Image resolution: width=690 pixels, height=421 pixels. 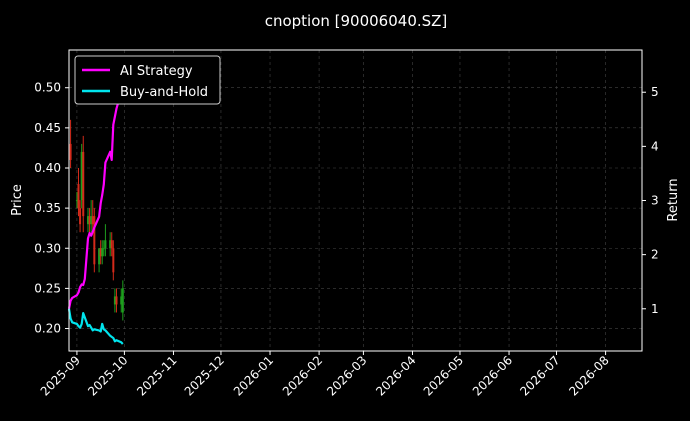 What do you see at coordinates (47, 248) in the screenshot?
I see `y-left-tick-label: 0.30` at bounding box center [47, 248].